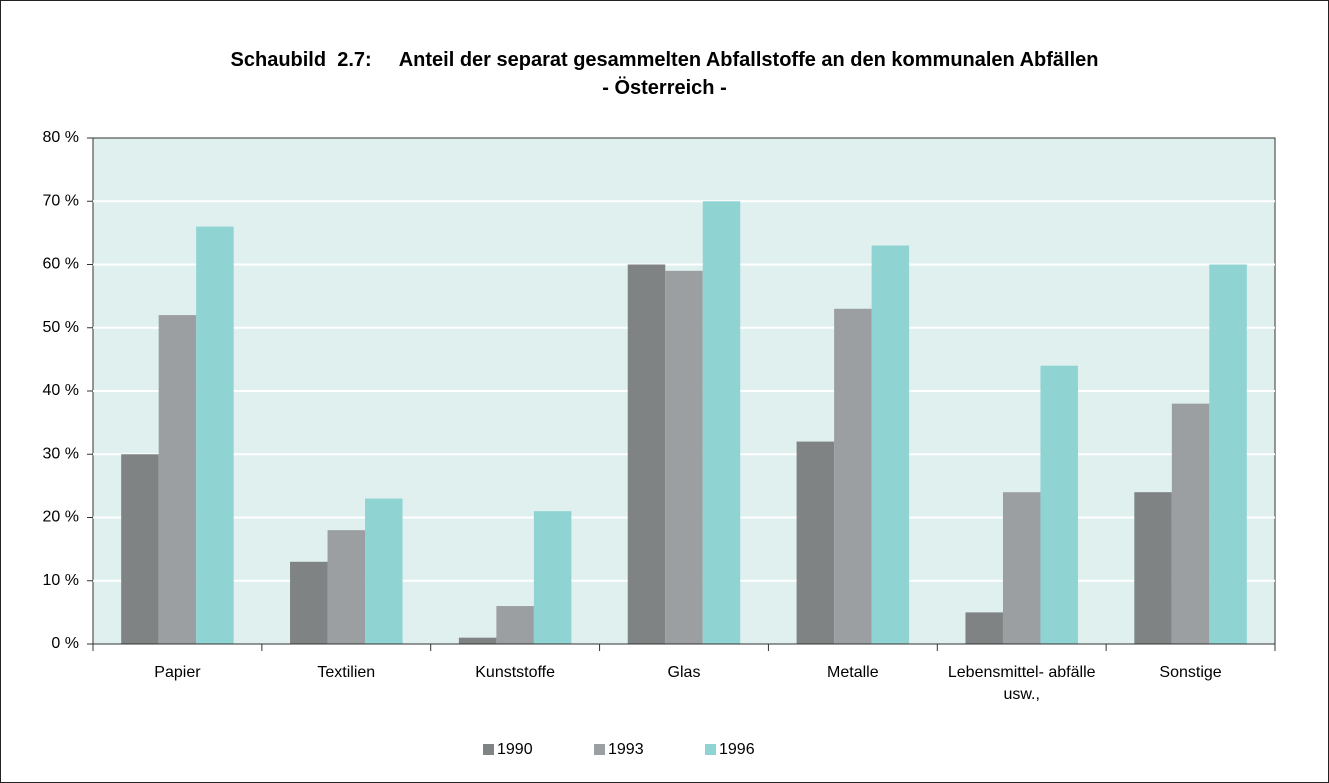 Image resolution: width=1329 pixels, height=783 pixels. What do you see at coordinates (61, 137) in the screenshot?
I see `y-tick-label: 80 %` at bounding box center [61, 137].